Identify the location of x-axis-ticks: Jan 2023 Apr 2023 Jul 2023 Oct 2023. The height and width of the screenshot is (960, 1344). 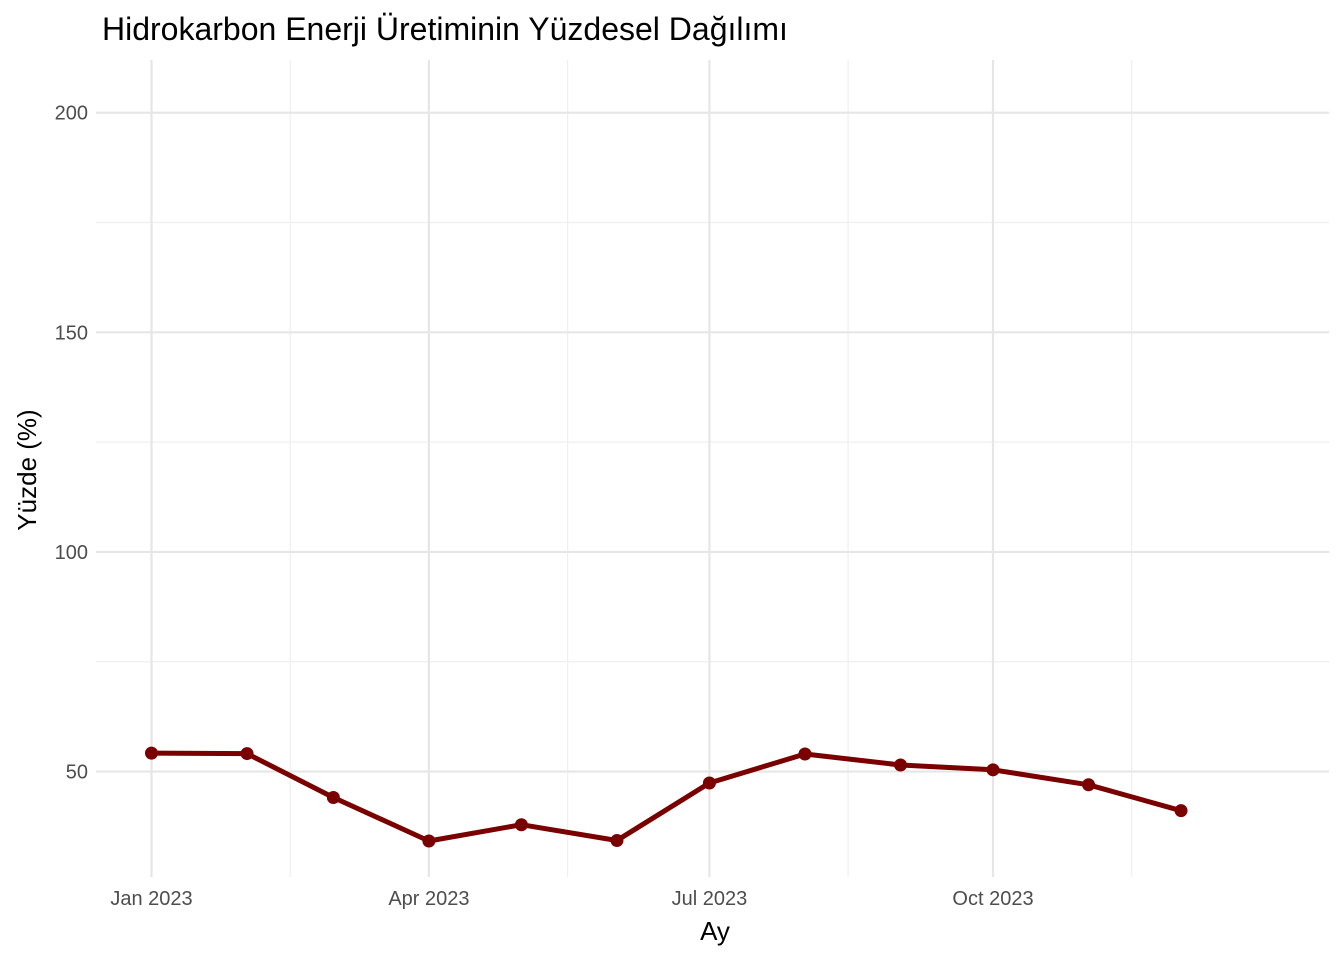
(571, 899).